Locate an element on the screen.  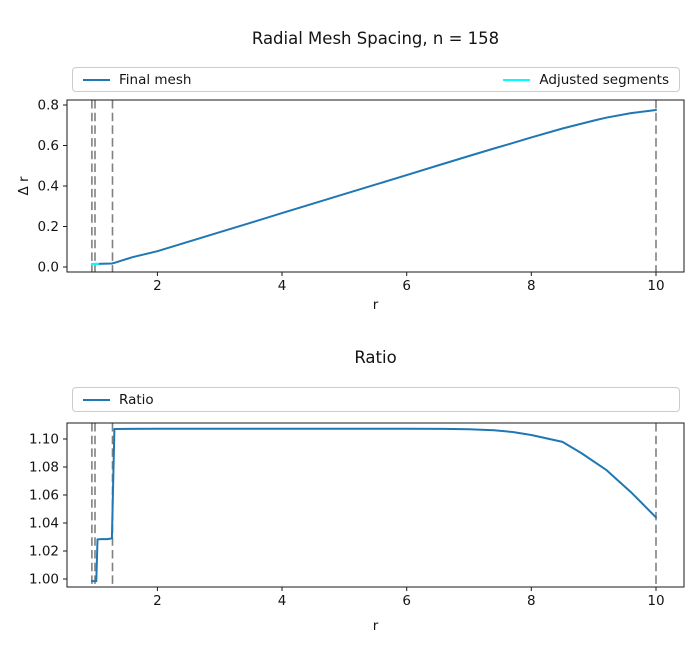
legend-line-swatch-ratio is located at coordinates (96, 399).